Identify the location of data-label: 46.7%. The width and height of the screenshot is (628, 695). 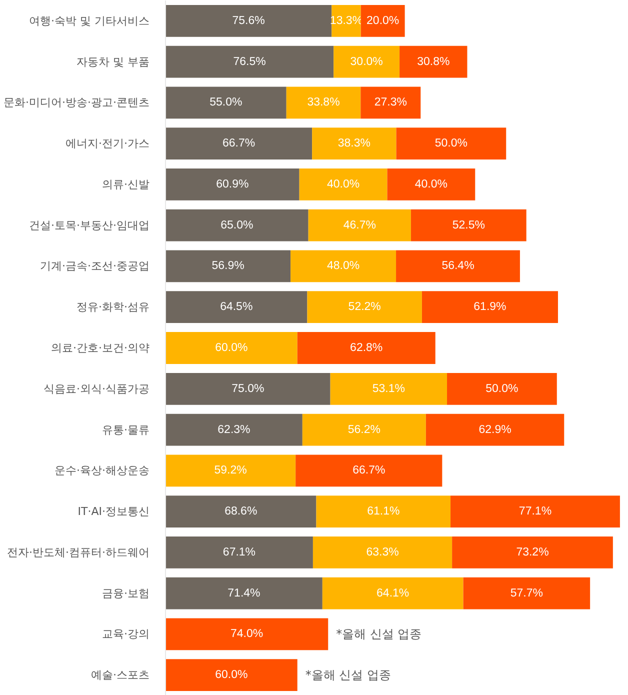
(359, 225).